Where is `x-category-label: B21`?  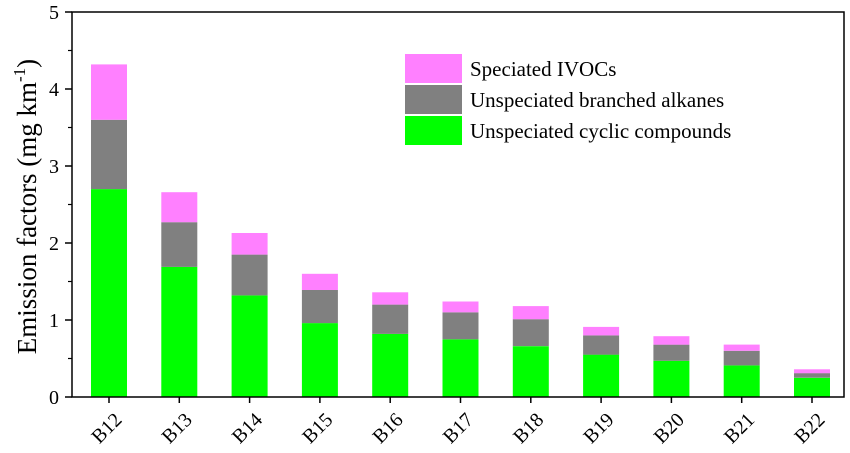 x-category-label: B21 is located at coordinates (739, 428).